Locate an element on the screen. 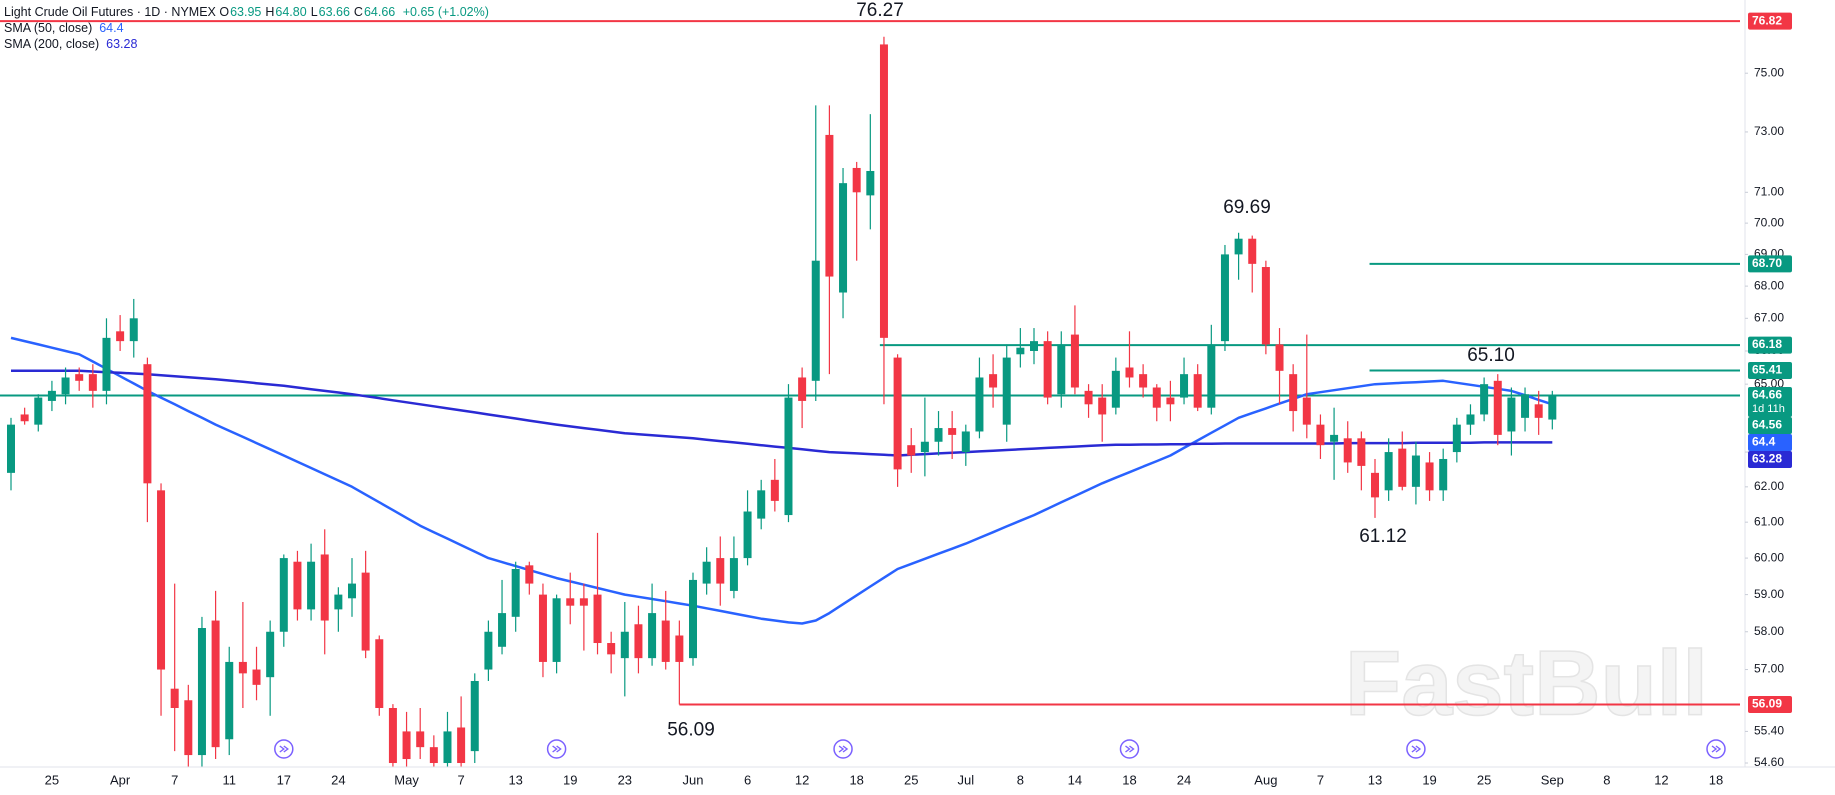 The width and height of the screenshot is (1835, 795). price-label: 63.28 is located at coordinates (1767, 459).